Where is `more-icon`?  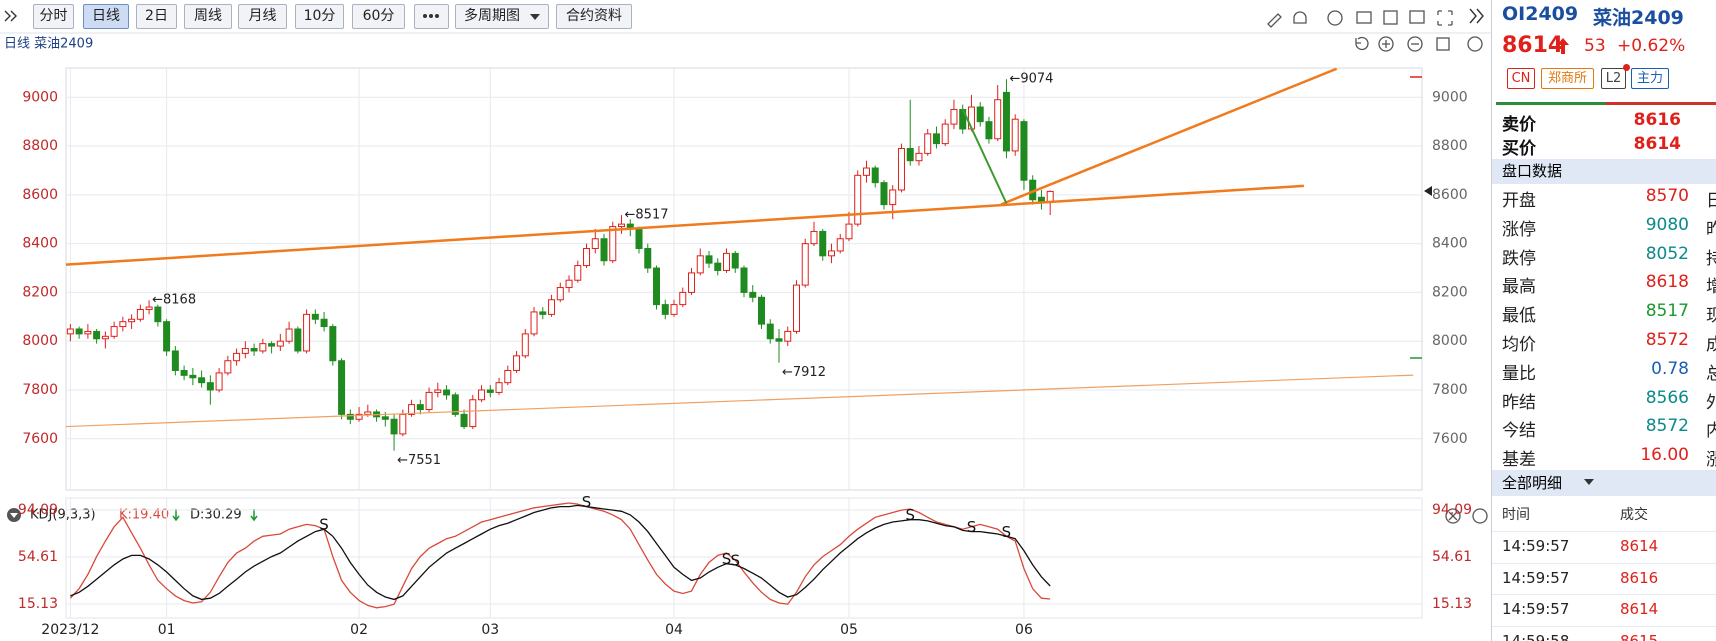
more-icon is located at coordinates (431, 16).